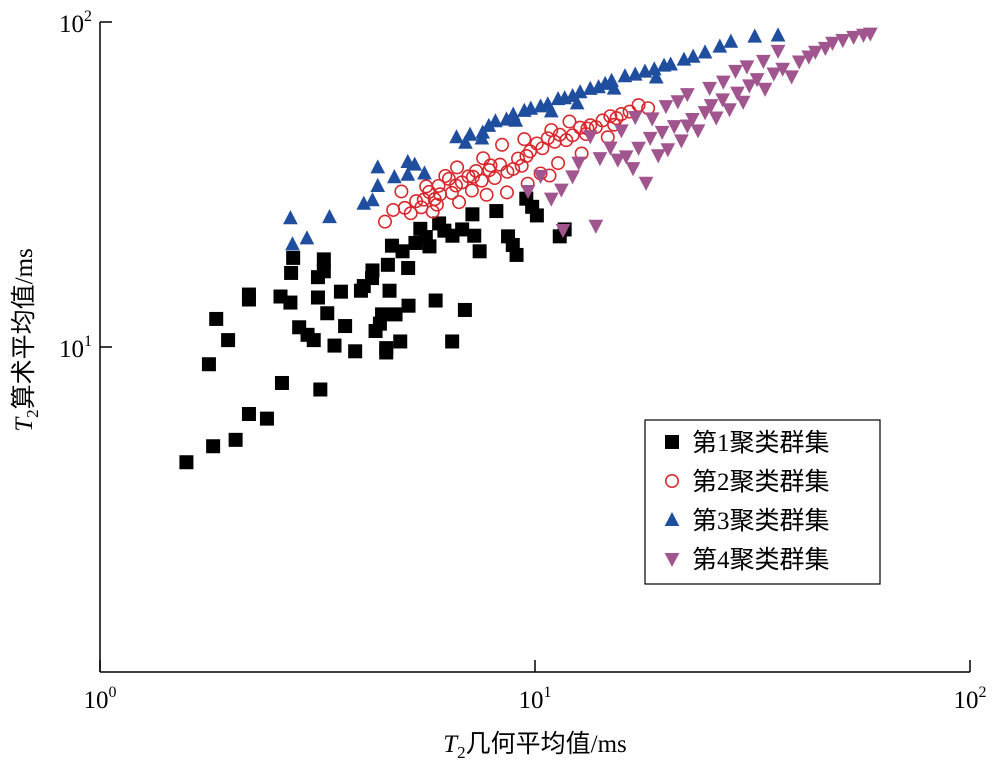 The height and width of the screenshot is (773, 1000). Describe the element at coordinates (75, 348) in the screenshot. I see `y-tick-label: 101` at that location.